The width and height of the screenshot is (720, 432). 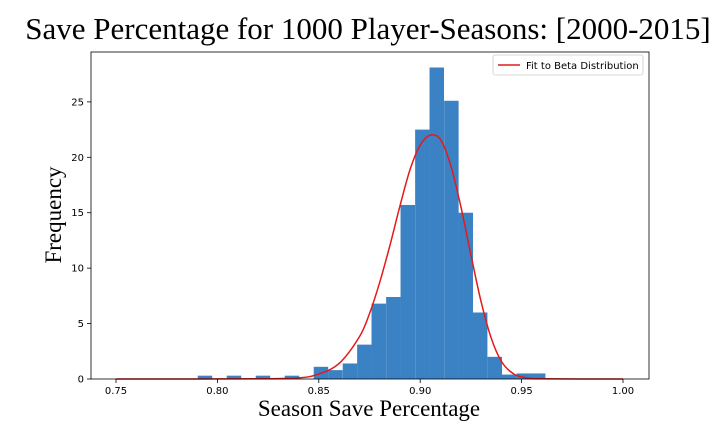 I want to click on y-tick-label-4: 20, so click(x=77, y=158).